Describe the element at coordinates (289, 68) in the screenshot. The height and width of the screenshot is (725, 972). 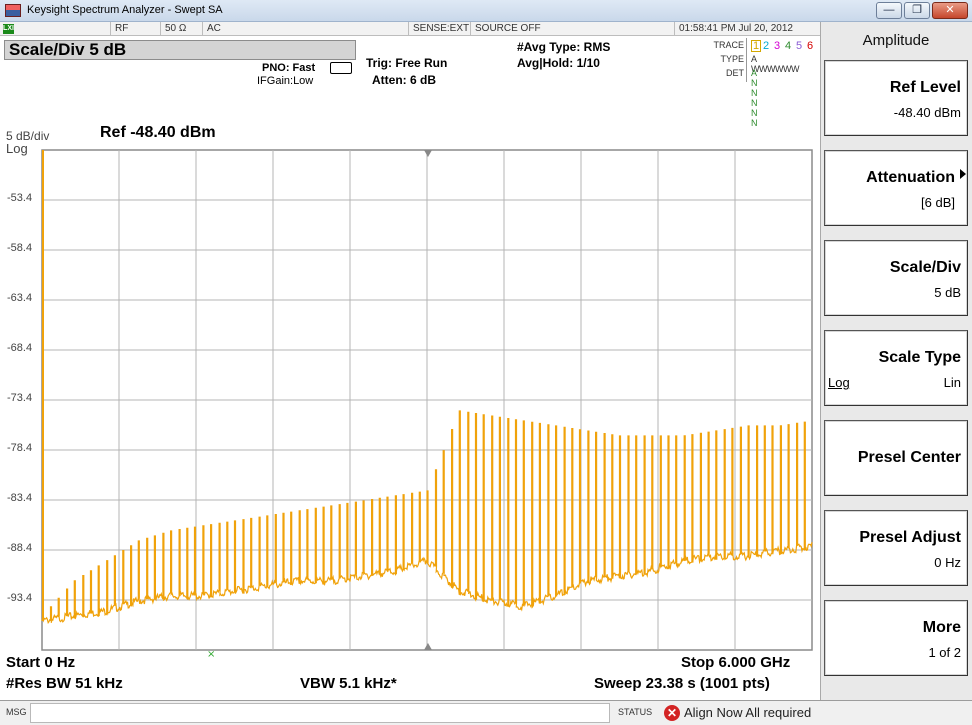
I see `pno-setting: PNO: Fast` at that location.